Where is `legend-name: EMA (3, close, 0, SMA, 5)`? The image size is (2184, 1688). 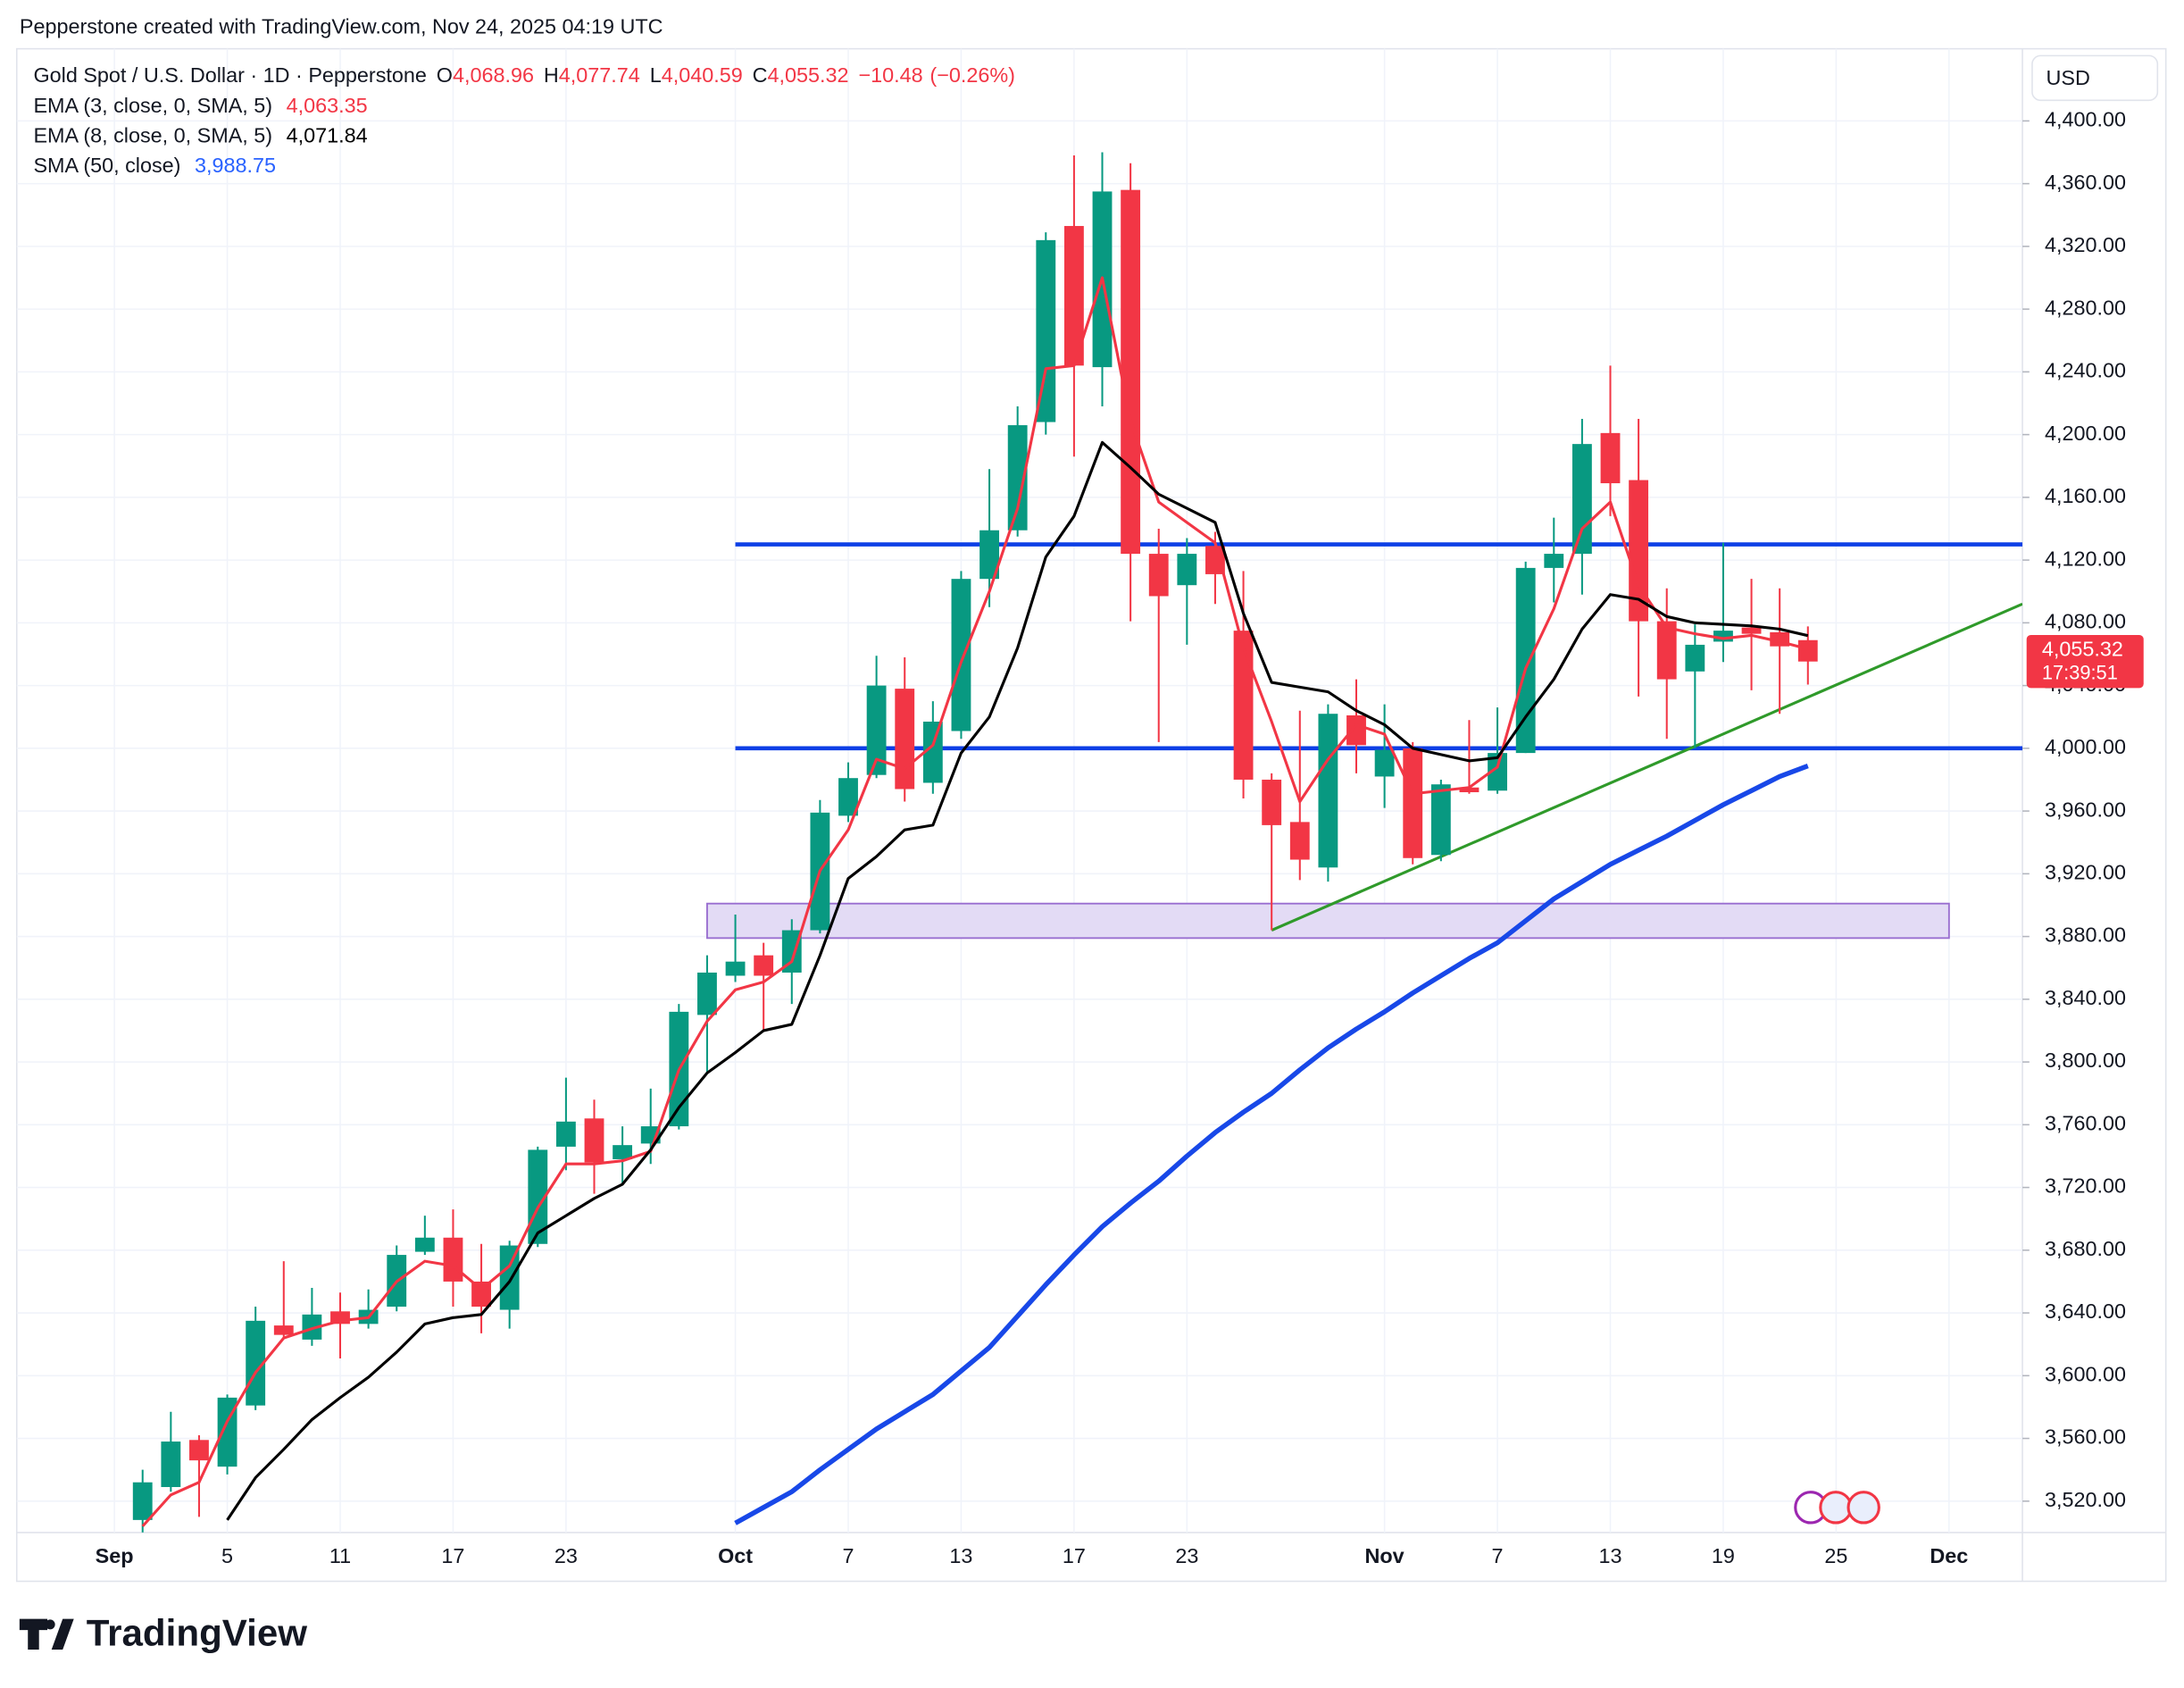 legend-name: EMA (3, close, 0, SMA, 5) is located at coordinates (152, 105).